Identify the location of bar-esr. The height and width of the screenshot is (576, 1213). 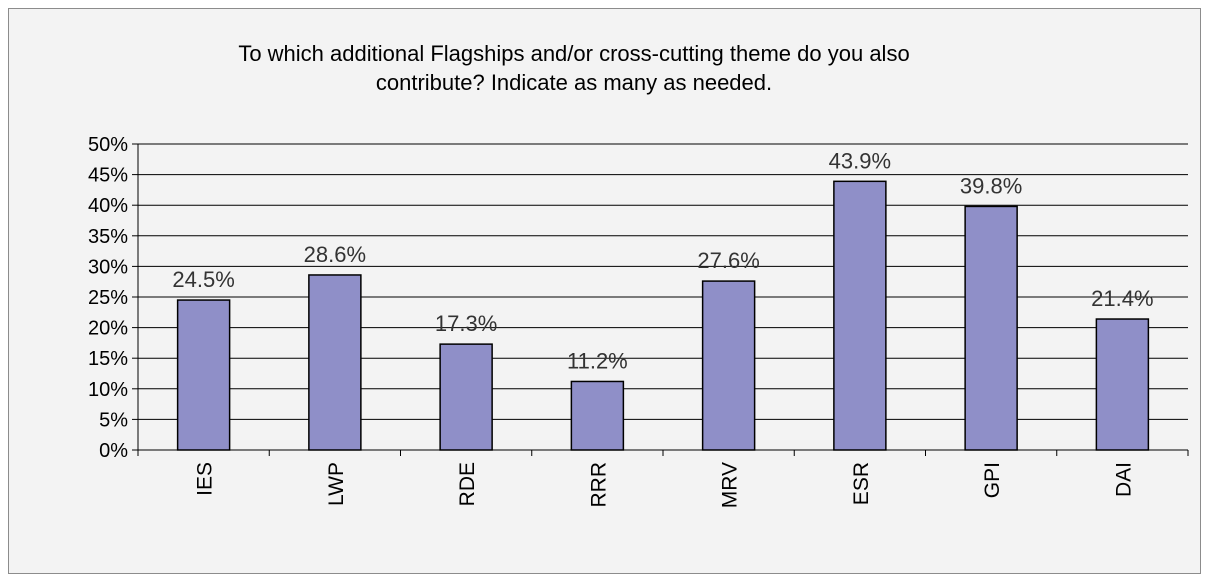
(860, 315).